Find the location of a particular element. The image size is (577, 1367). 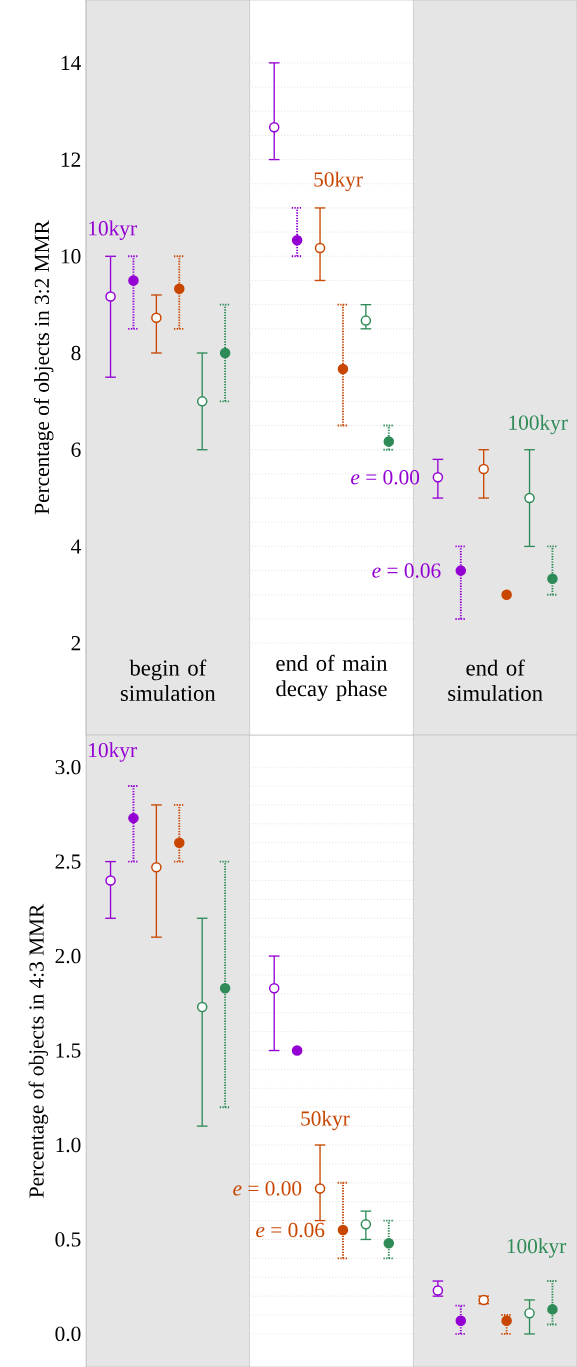

y-tick-label: 10 is located at coordinates (71, 256).